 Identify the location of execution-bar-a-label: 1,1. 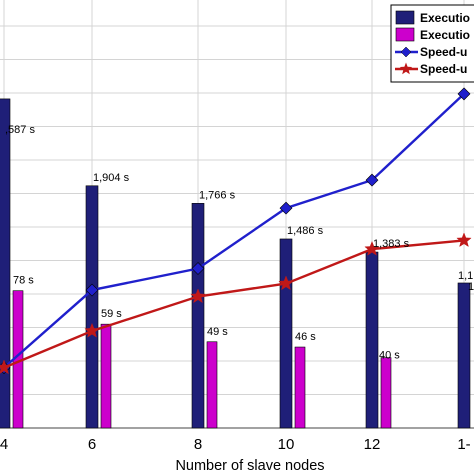
(465, 276).